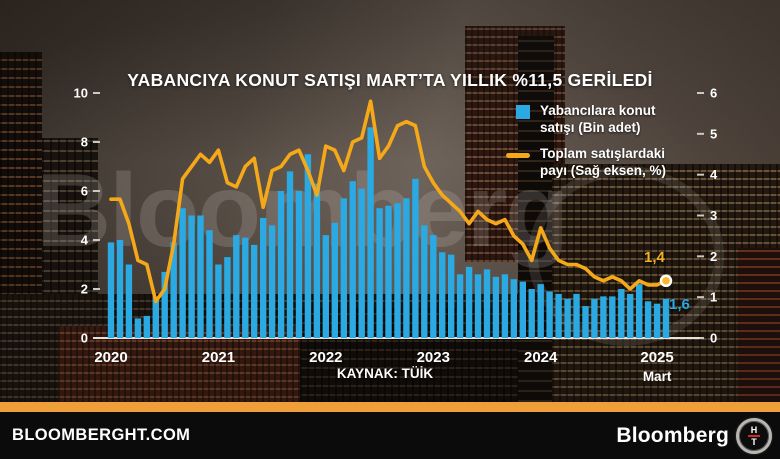 This screenshot has width=780, height=459. Describe the element at coordinates (433, 357) in the screenshot. I see `x-axis-year-label: 2023` at that location.